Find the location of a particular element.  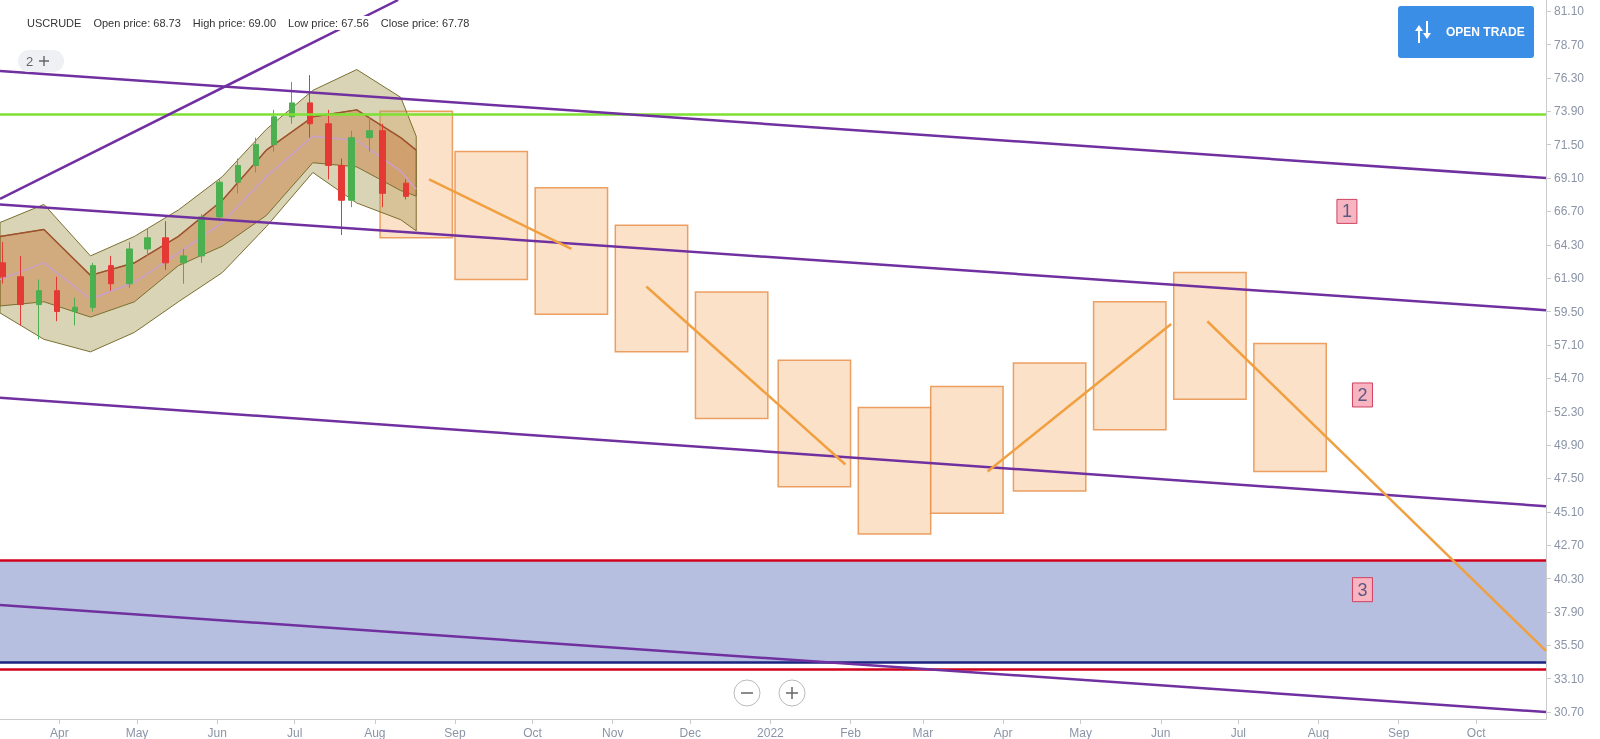

annotation: 1 is located at coordinates (1346, 211).